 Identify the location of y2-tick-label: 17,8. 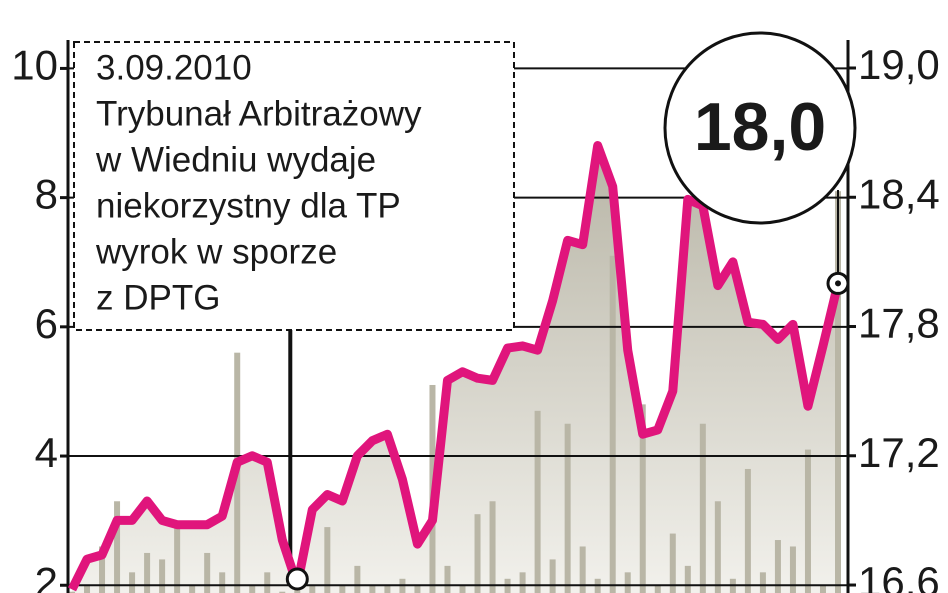
(899, 323).